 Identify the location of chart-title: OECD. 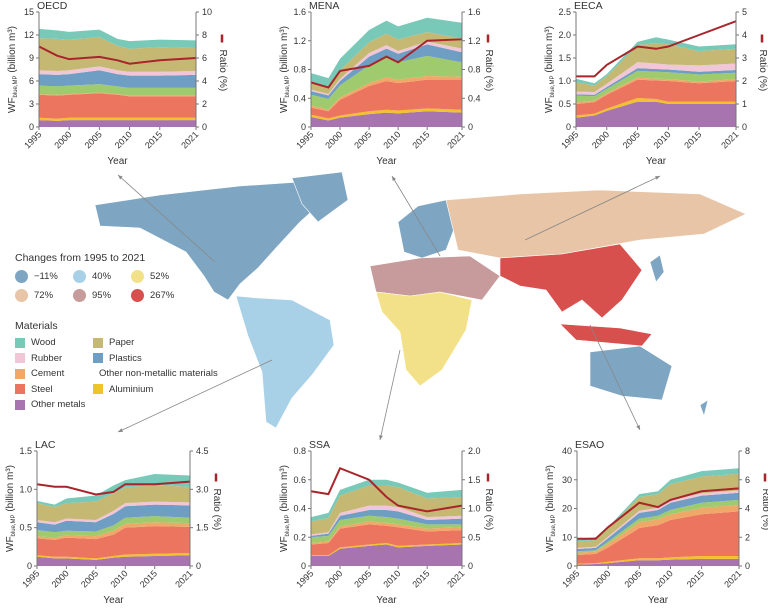
(52, 6).